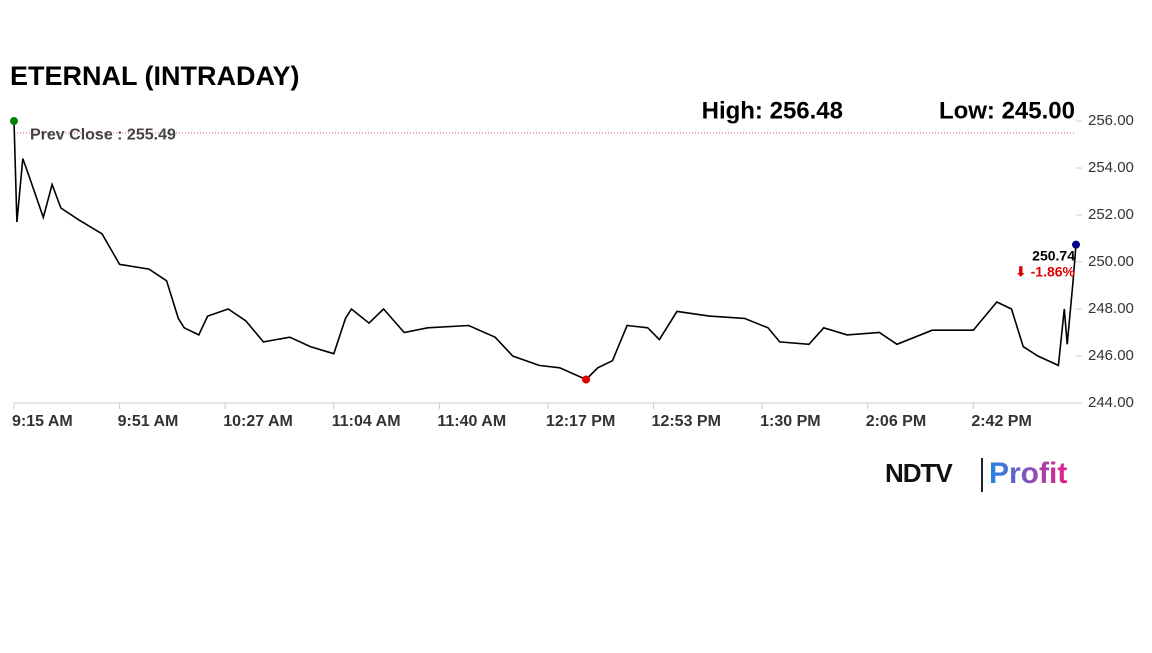 The height and width of the screenshot is (653, 1152). I want to click on y-tick-label: 252.00, so click(1111, 214).